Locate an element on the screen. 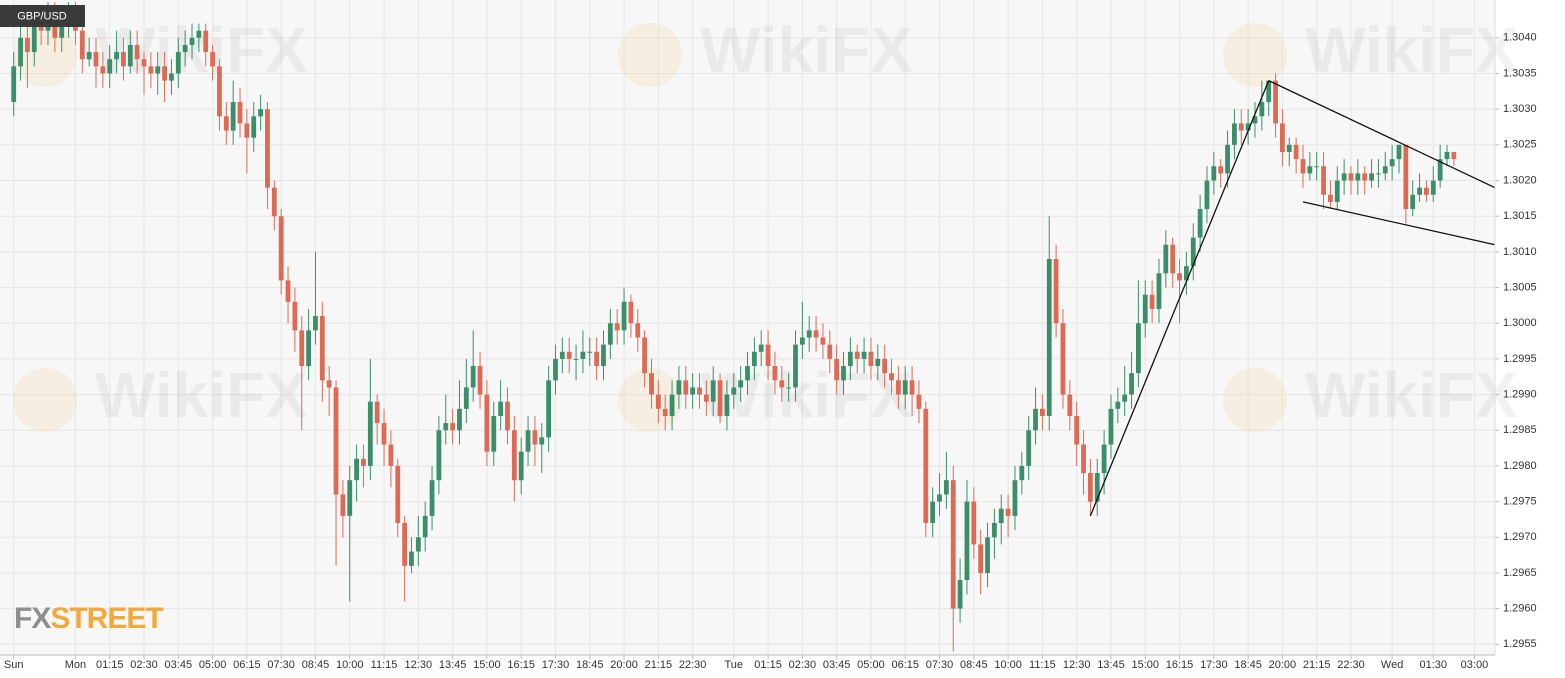 The width and height of the screenshot is (1565, 678). x-tick-label: Sun is located at coordinates (14, 665).